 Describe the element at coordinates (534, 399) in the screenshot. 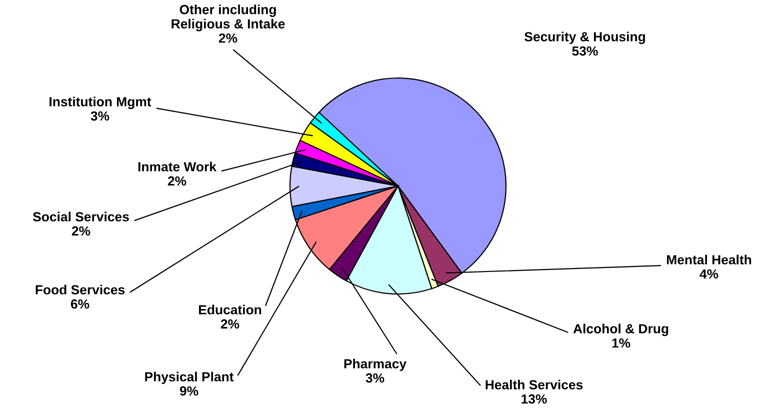

I see `data-label: 13%` at that location.